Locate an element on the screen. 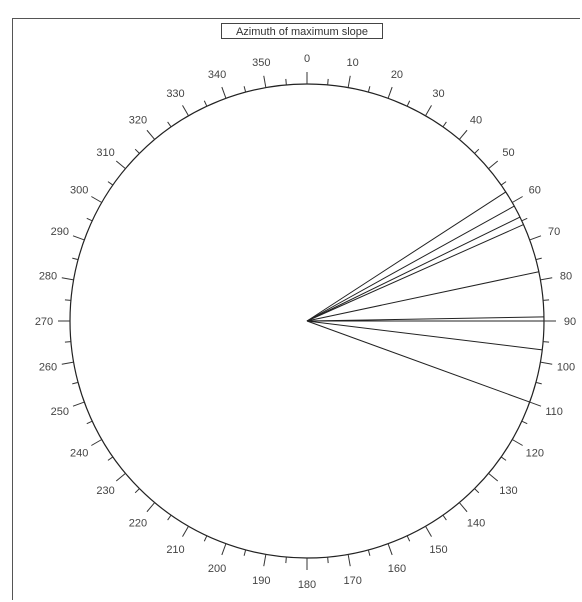 The width and height of the screenshot is (582, 602). direction-lines is located at coordinates (425, 297).